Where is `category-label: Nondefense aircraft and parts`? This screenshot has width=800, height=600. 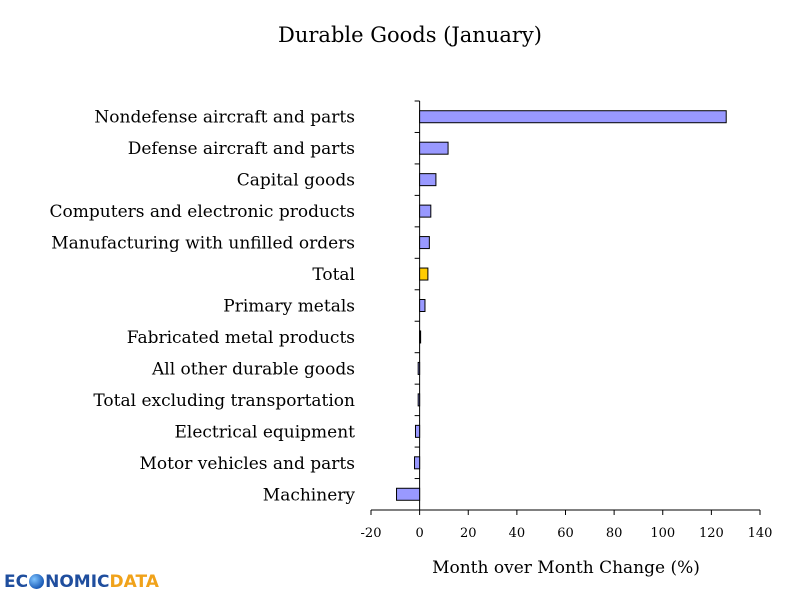 category-label: Nondefense aircraft and parts is located at coordinates (224, 118).